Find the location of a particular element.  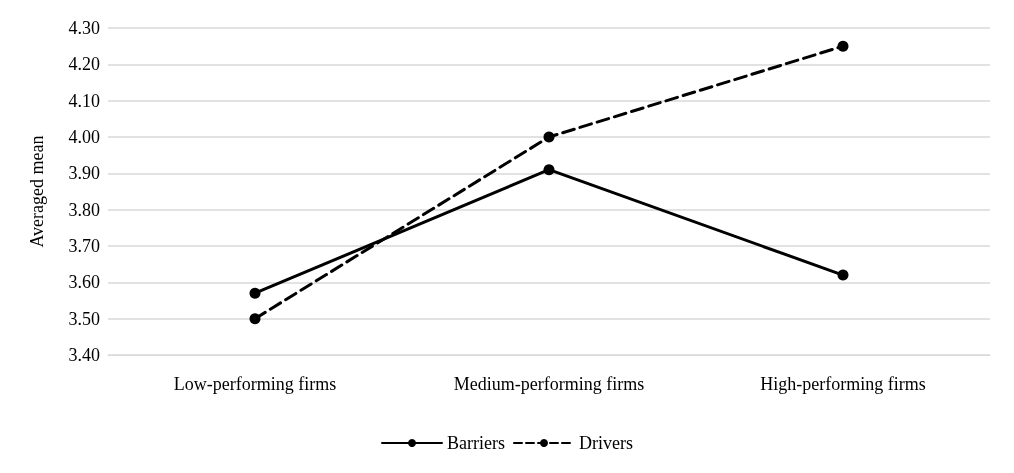

y-tick-label: 3.40 is located at coordinates (84, 355).